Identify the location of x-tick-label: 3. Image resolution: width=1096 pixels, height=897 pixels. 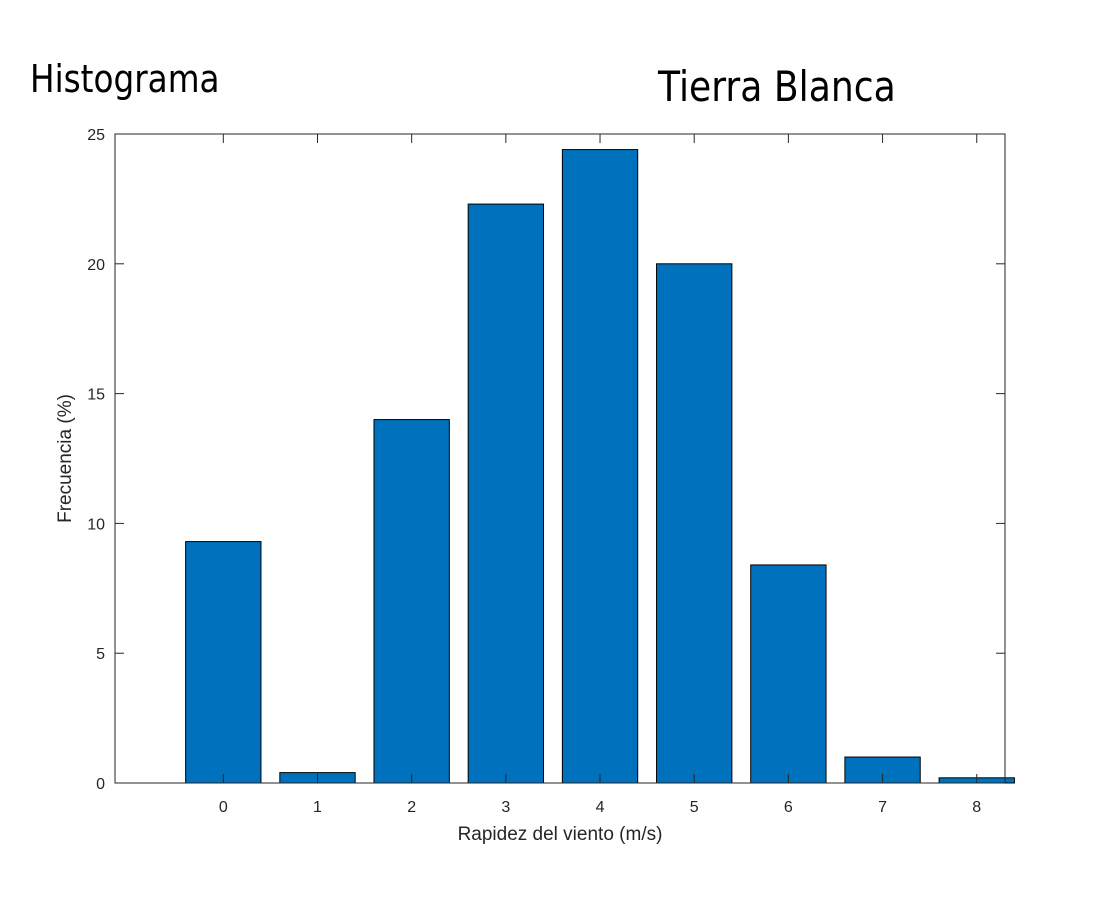
(505, 807).